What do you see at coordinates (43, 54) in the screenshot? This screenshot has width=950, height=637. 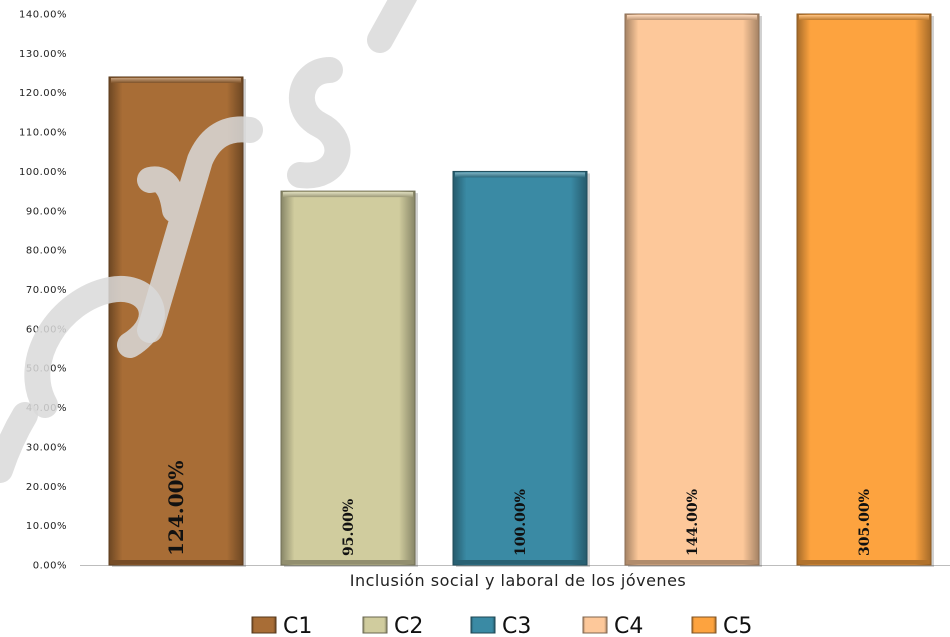 I see `y-tick-label: 130.00%` at bounding box center [43, 54].